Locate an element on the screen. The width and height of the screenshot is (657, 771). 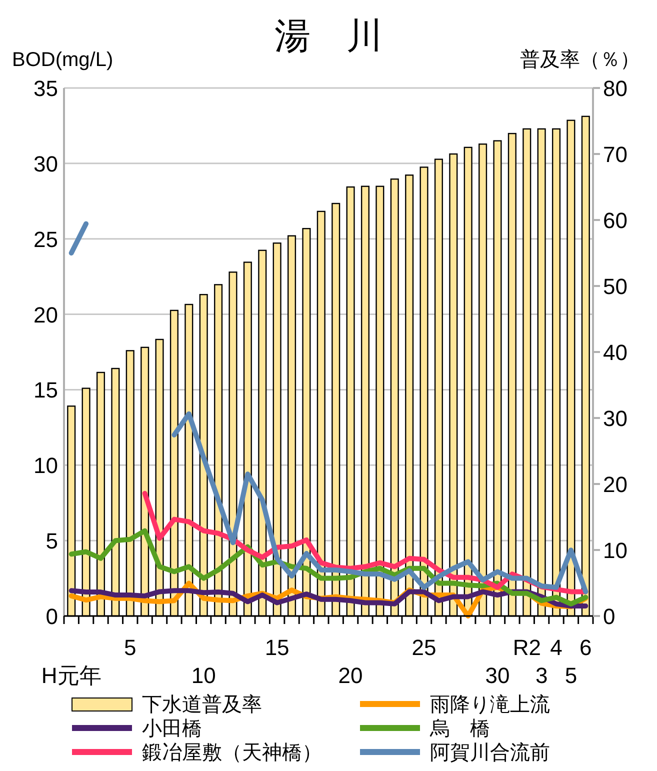
y2-tick-label: 20 is located at coordinates (615, 484).